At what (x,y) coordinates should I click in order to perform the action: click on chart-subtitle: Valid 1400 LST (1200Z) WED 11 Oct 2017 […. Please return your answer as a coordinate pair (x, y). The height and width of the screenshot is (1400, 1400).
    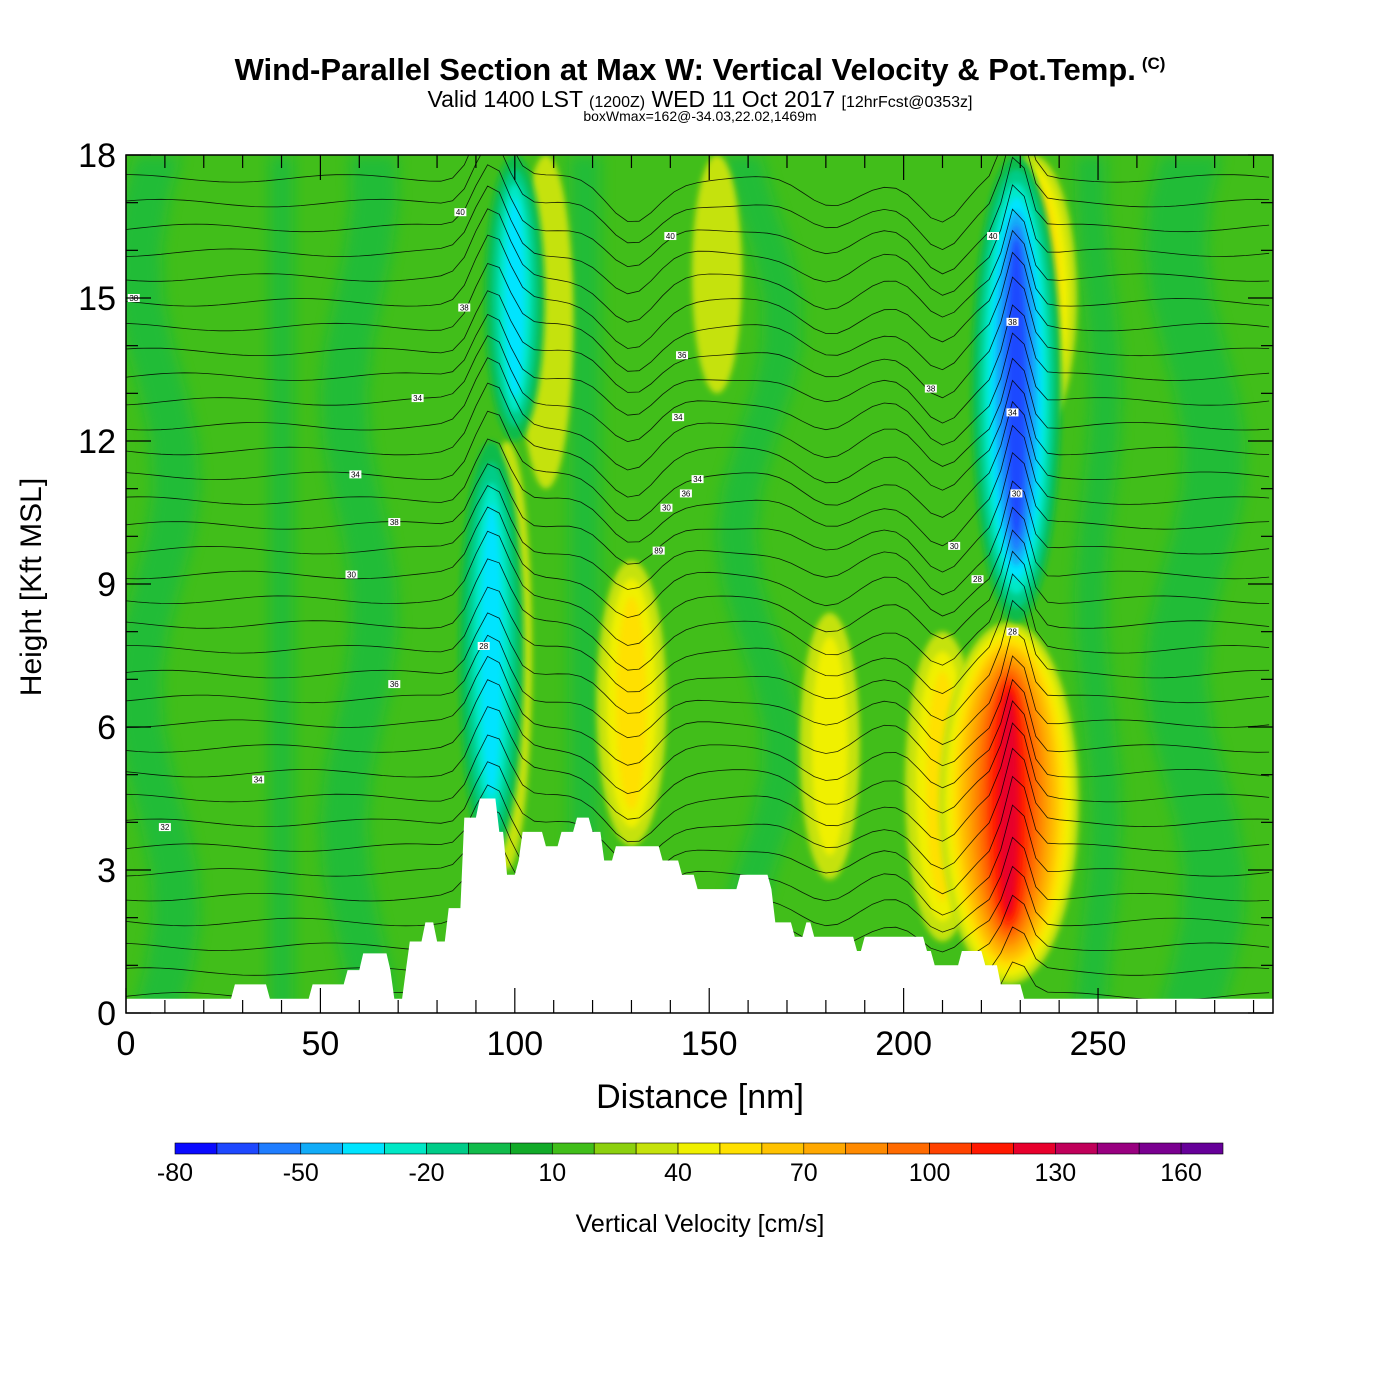
    Looking at the image, I should click on (700, 99).